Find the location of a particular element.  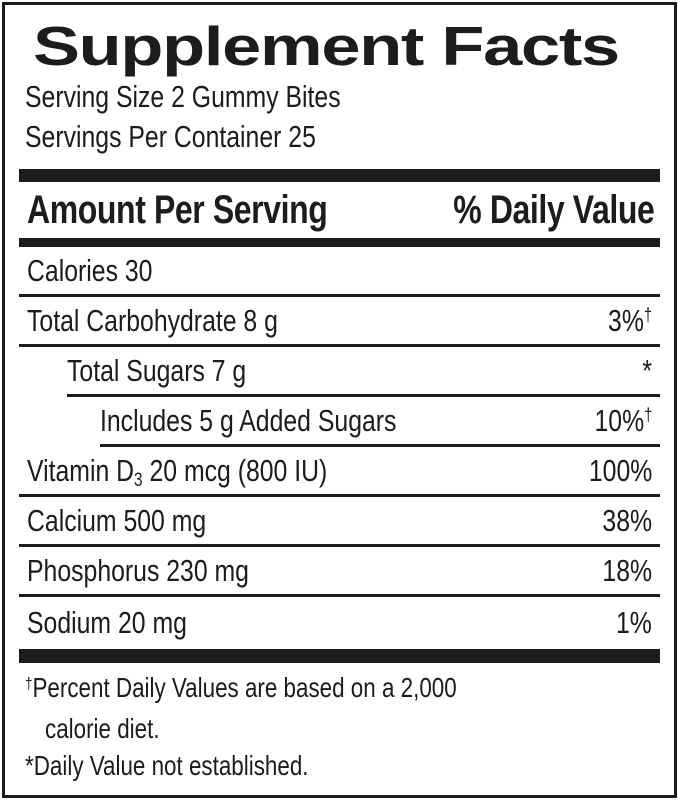

nutrient-row-vitamin-d3: Vitamin D3 20 mcg (800 IU) 100% is located at coordinates (339, 472).